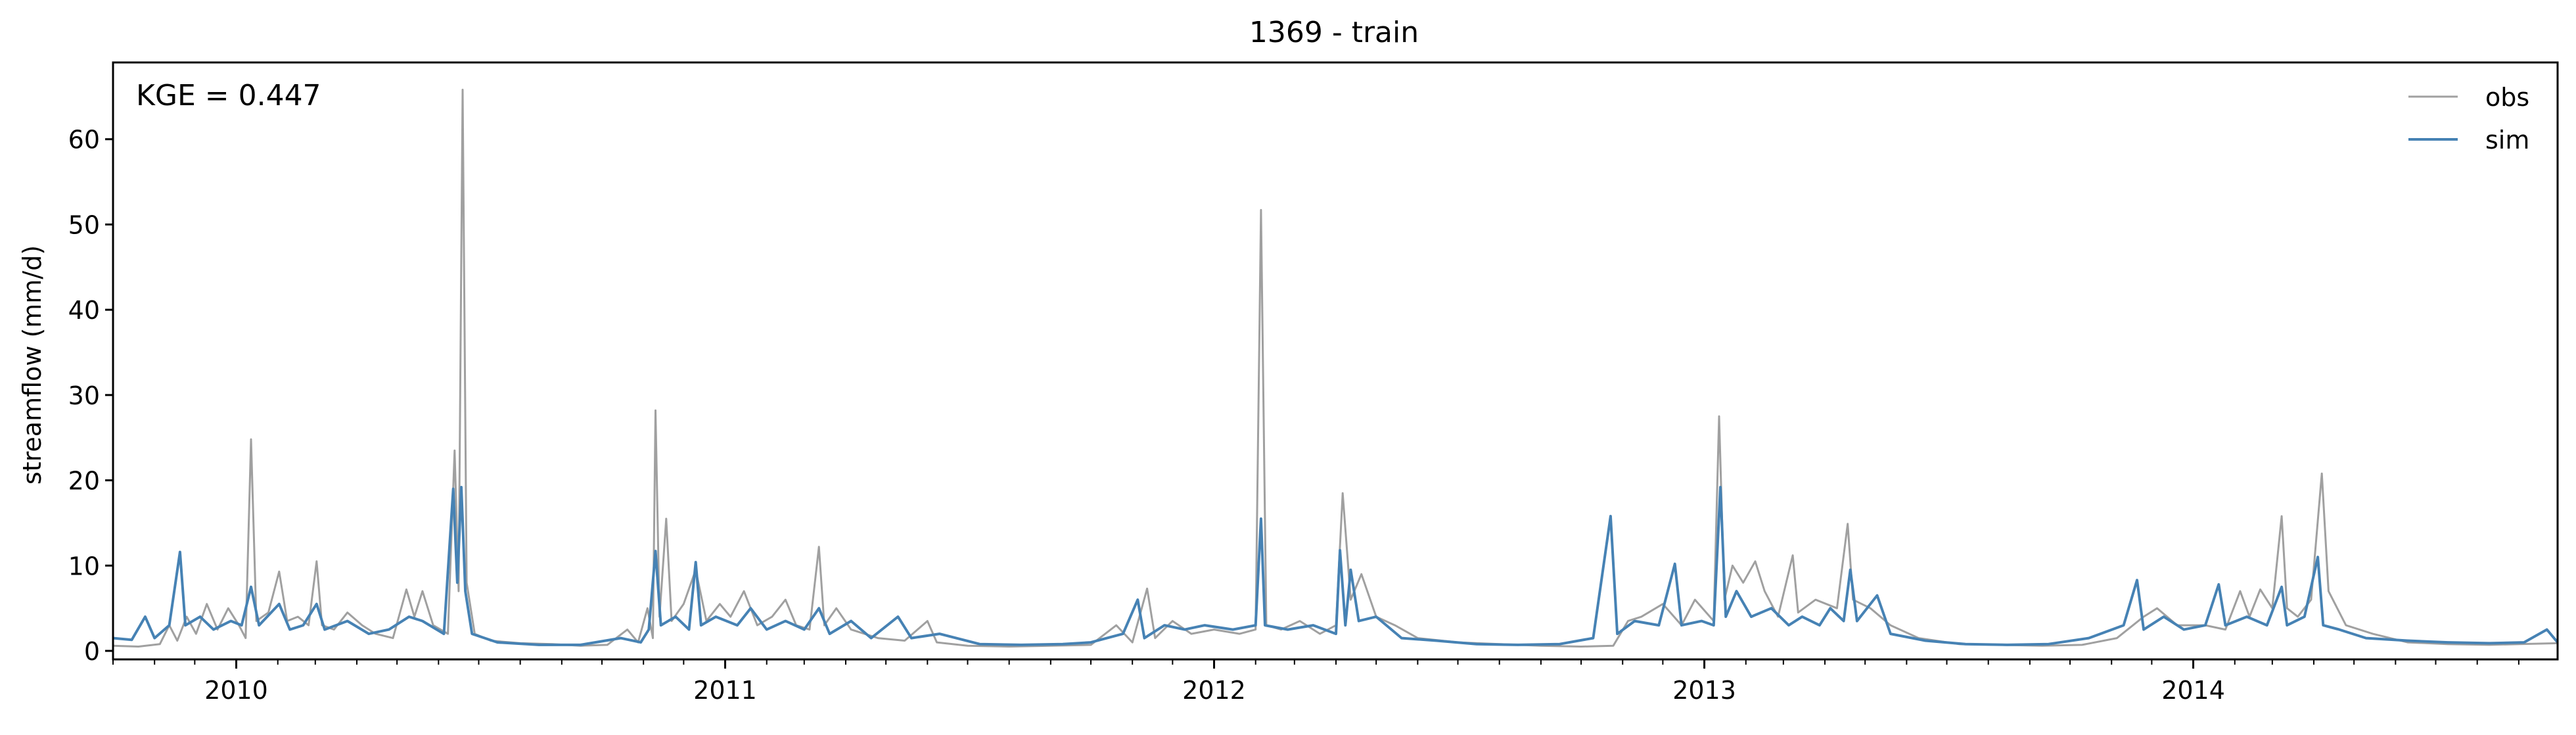 The height and width of the screenshot is (735, 2576). Describe the element at coordinates (1214, 690) in the screenshot. I see `x-tick-label: 2012` at that location.